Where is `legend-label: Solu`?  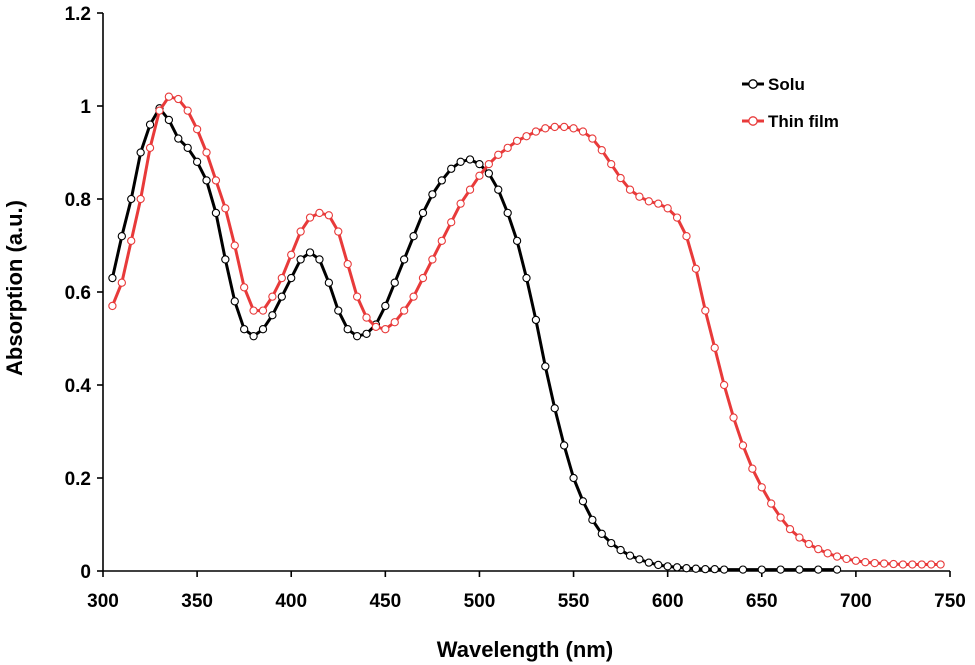
legend-label: Solu is located at coordinates (786, 84).